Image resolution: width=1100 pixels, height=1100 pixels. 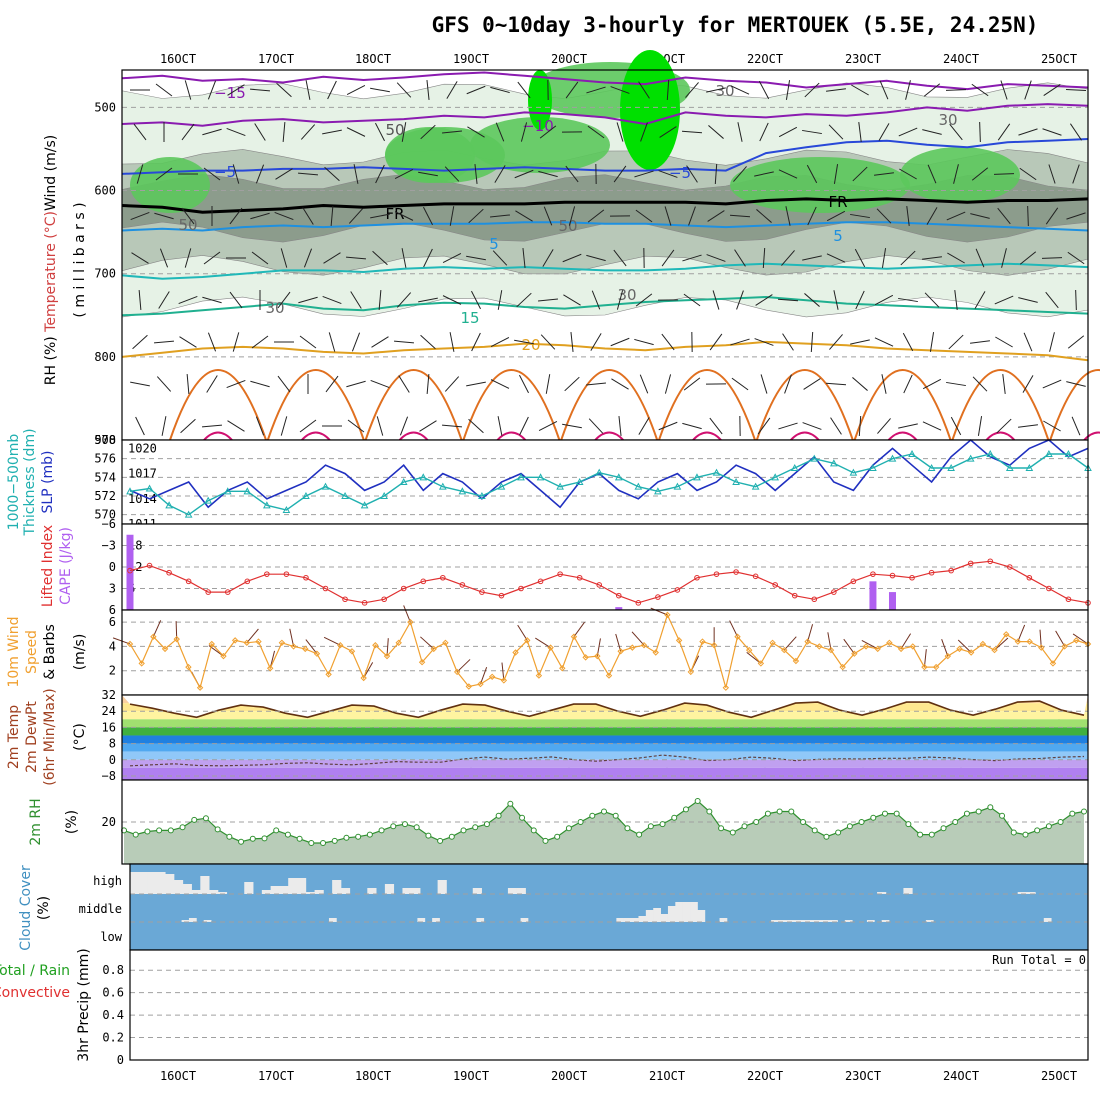 What do you see at coordinates (111, 937) in the screenshot?
I see `cloud-tick-label: low` at bounding box center [111, 937].